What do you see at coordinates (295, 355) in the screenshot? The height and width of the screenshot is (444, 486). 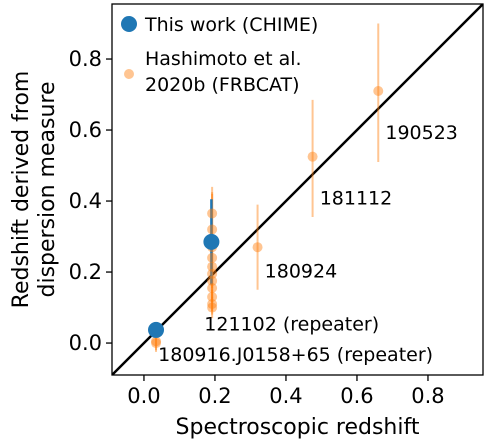 I see `annotation-4: 180916.J0158+65 (repeater)` at bounding box center [295, 355].